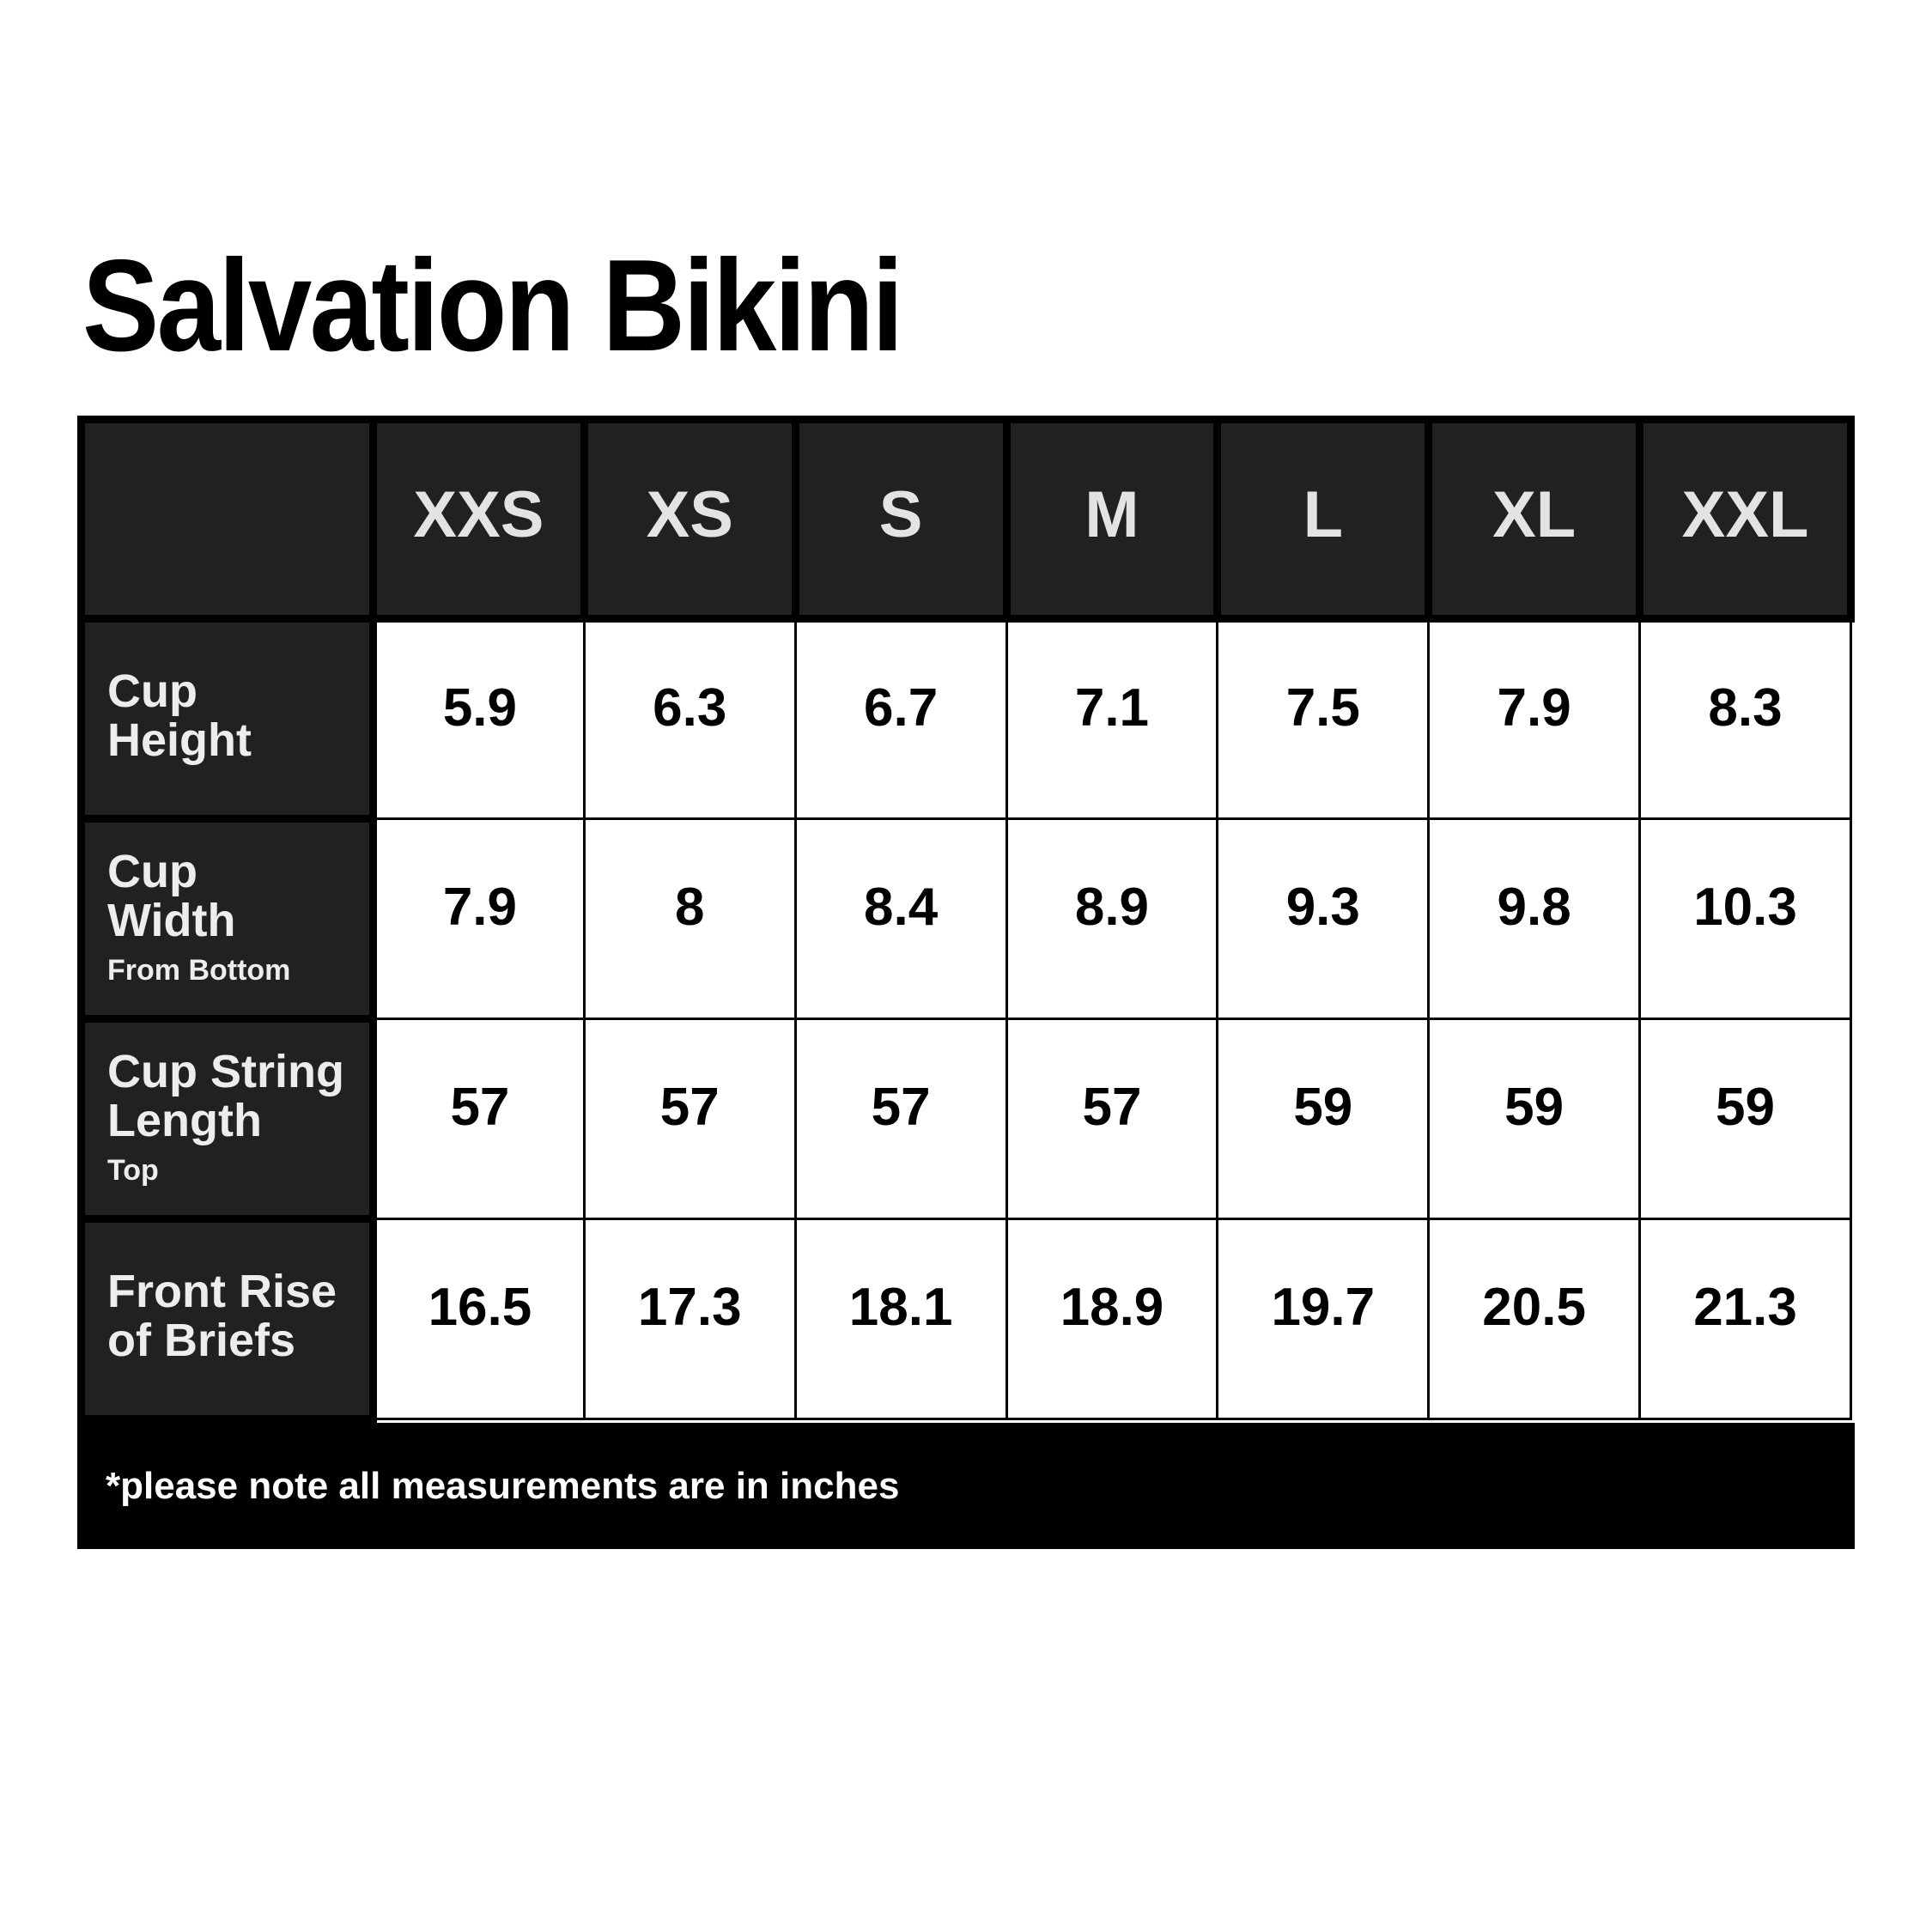  I want to click on measurement-cell: 7.5, so click(1323, 718).